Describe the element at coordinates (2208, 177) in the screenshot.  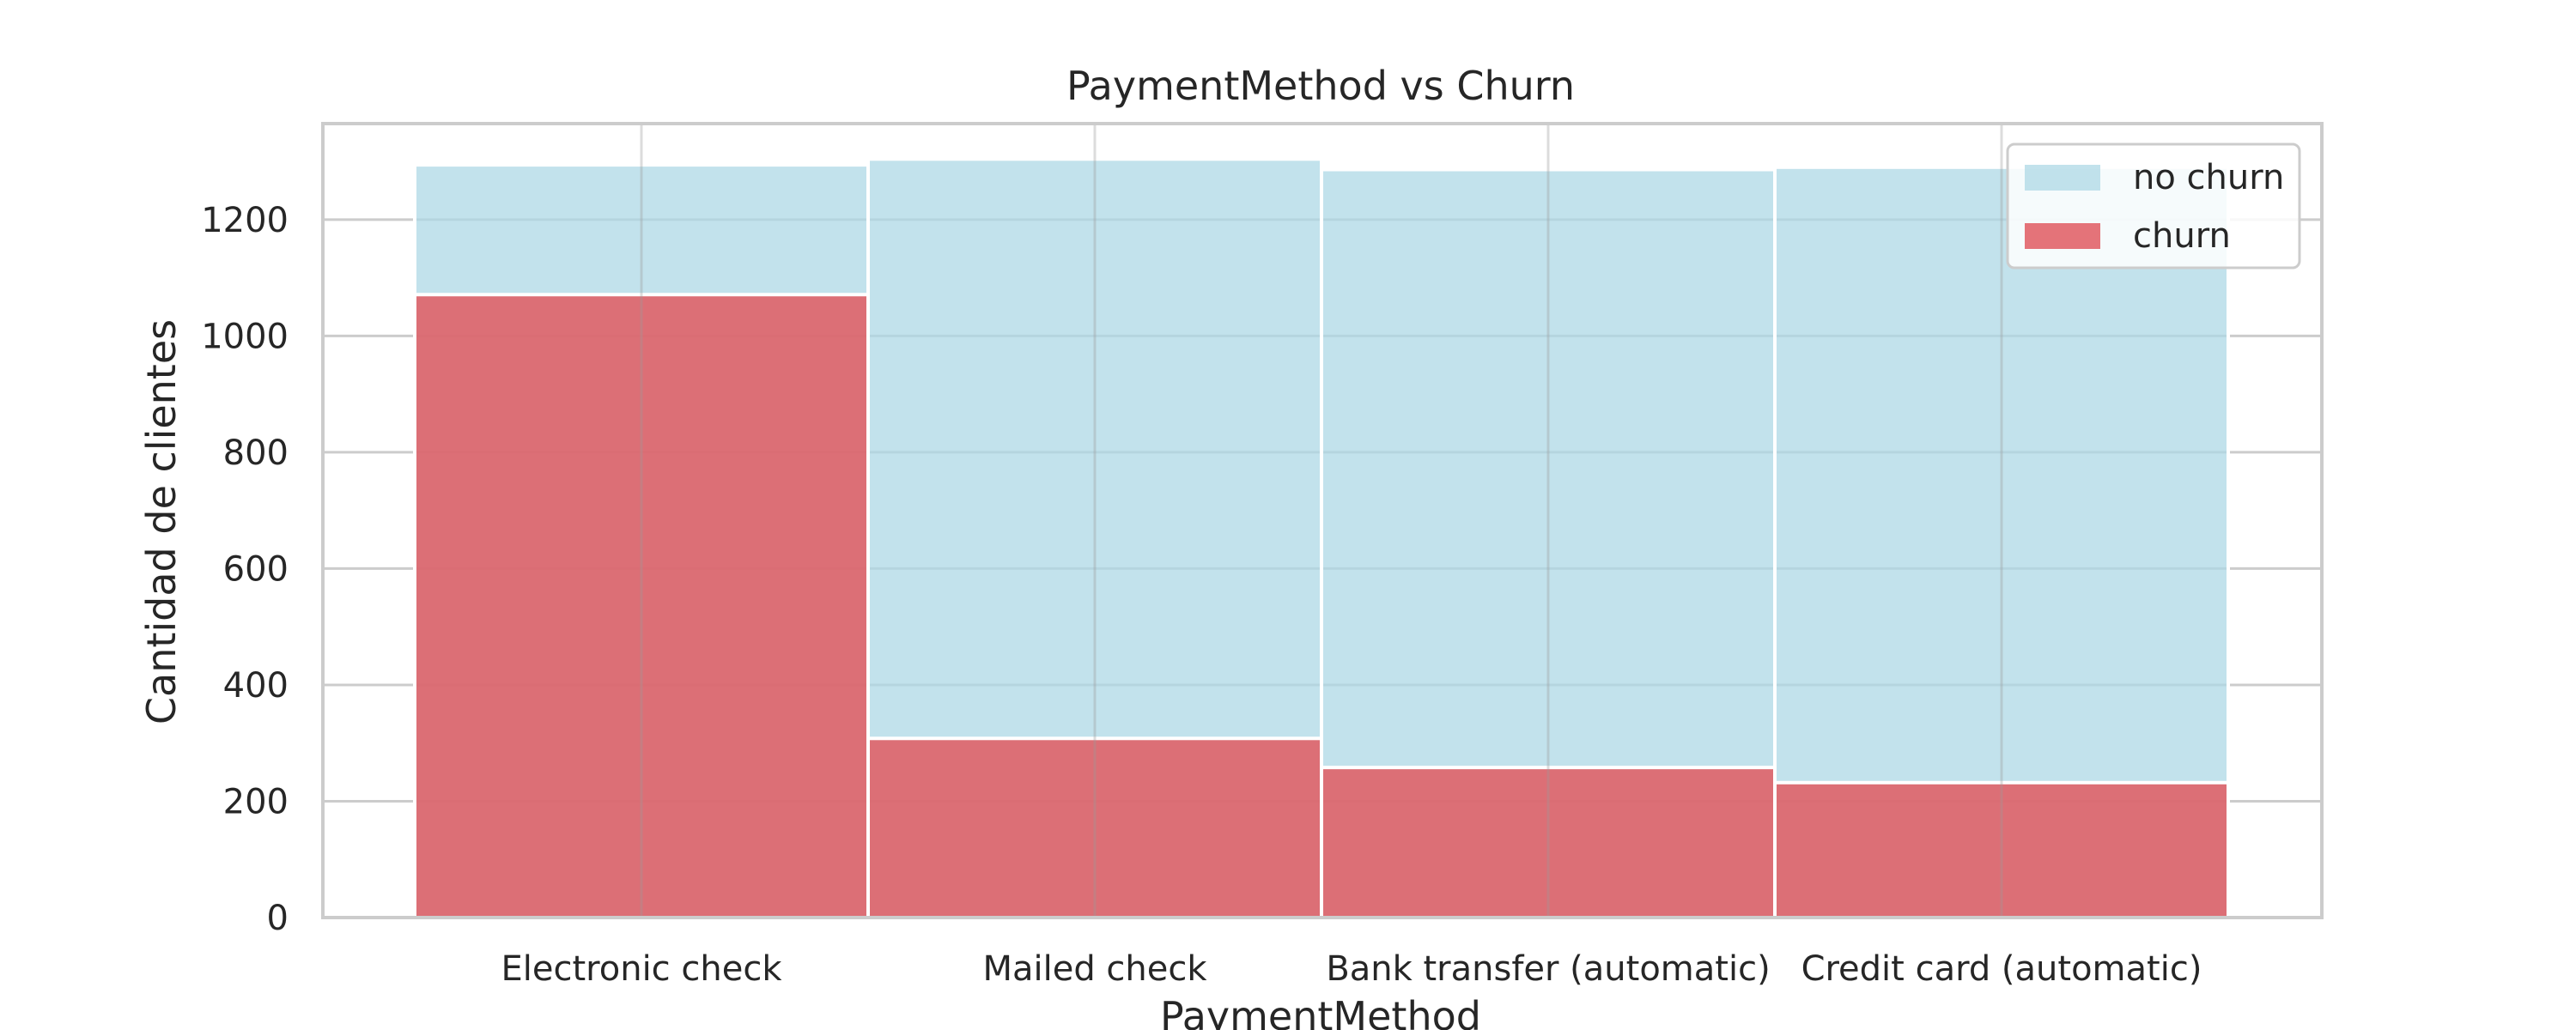
I see `legend-label: no churn` at that location.